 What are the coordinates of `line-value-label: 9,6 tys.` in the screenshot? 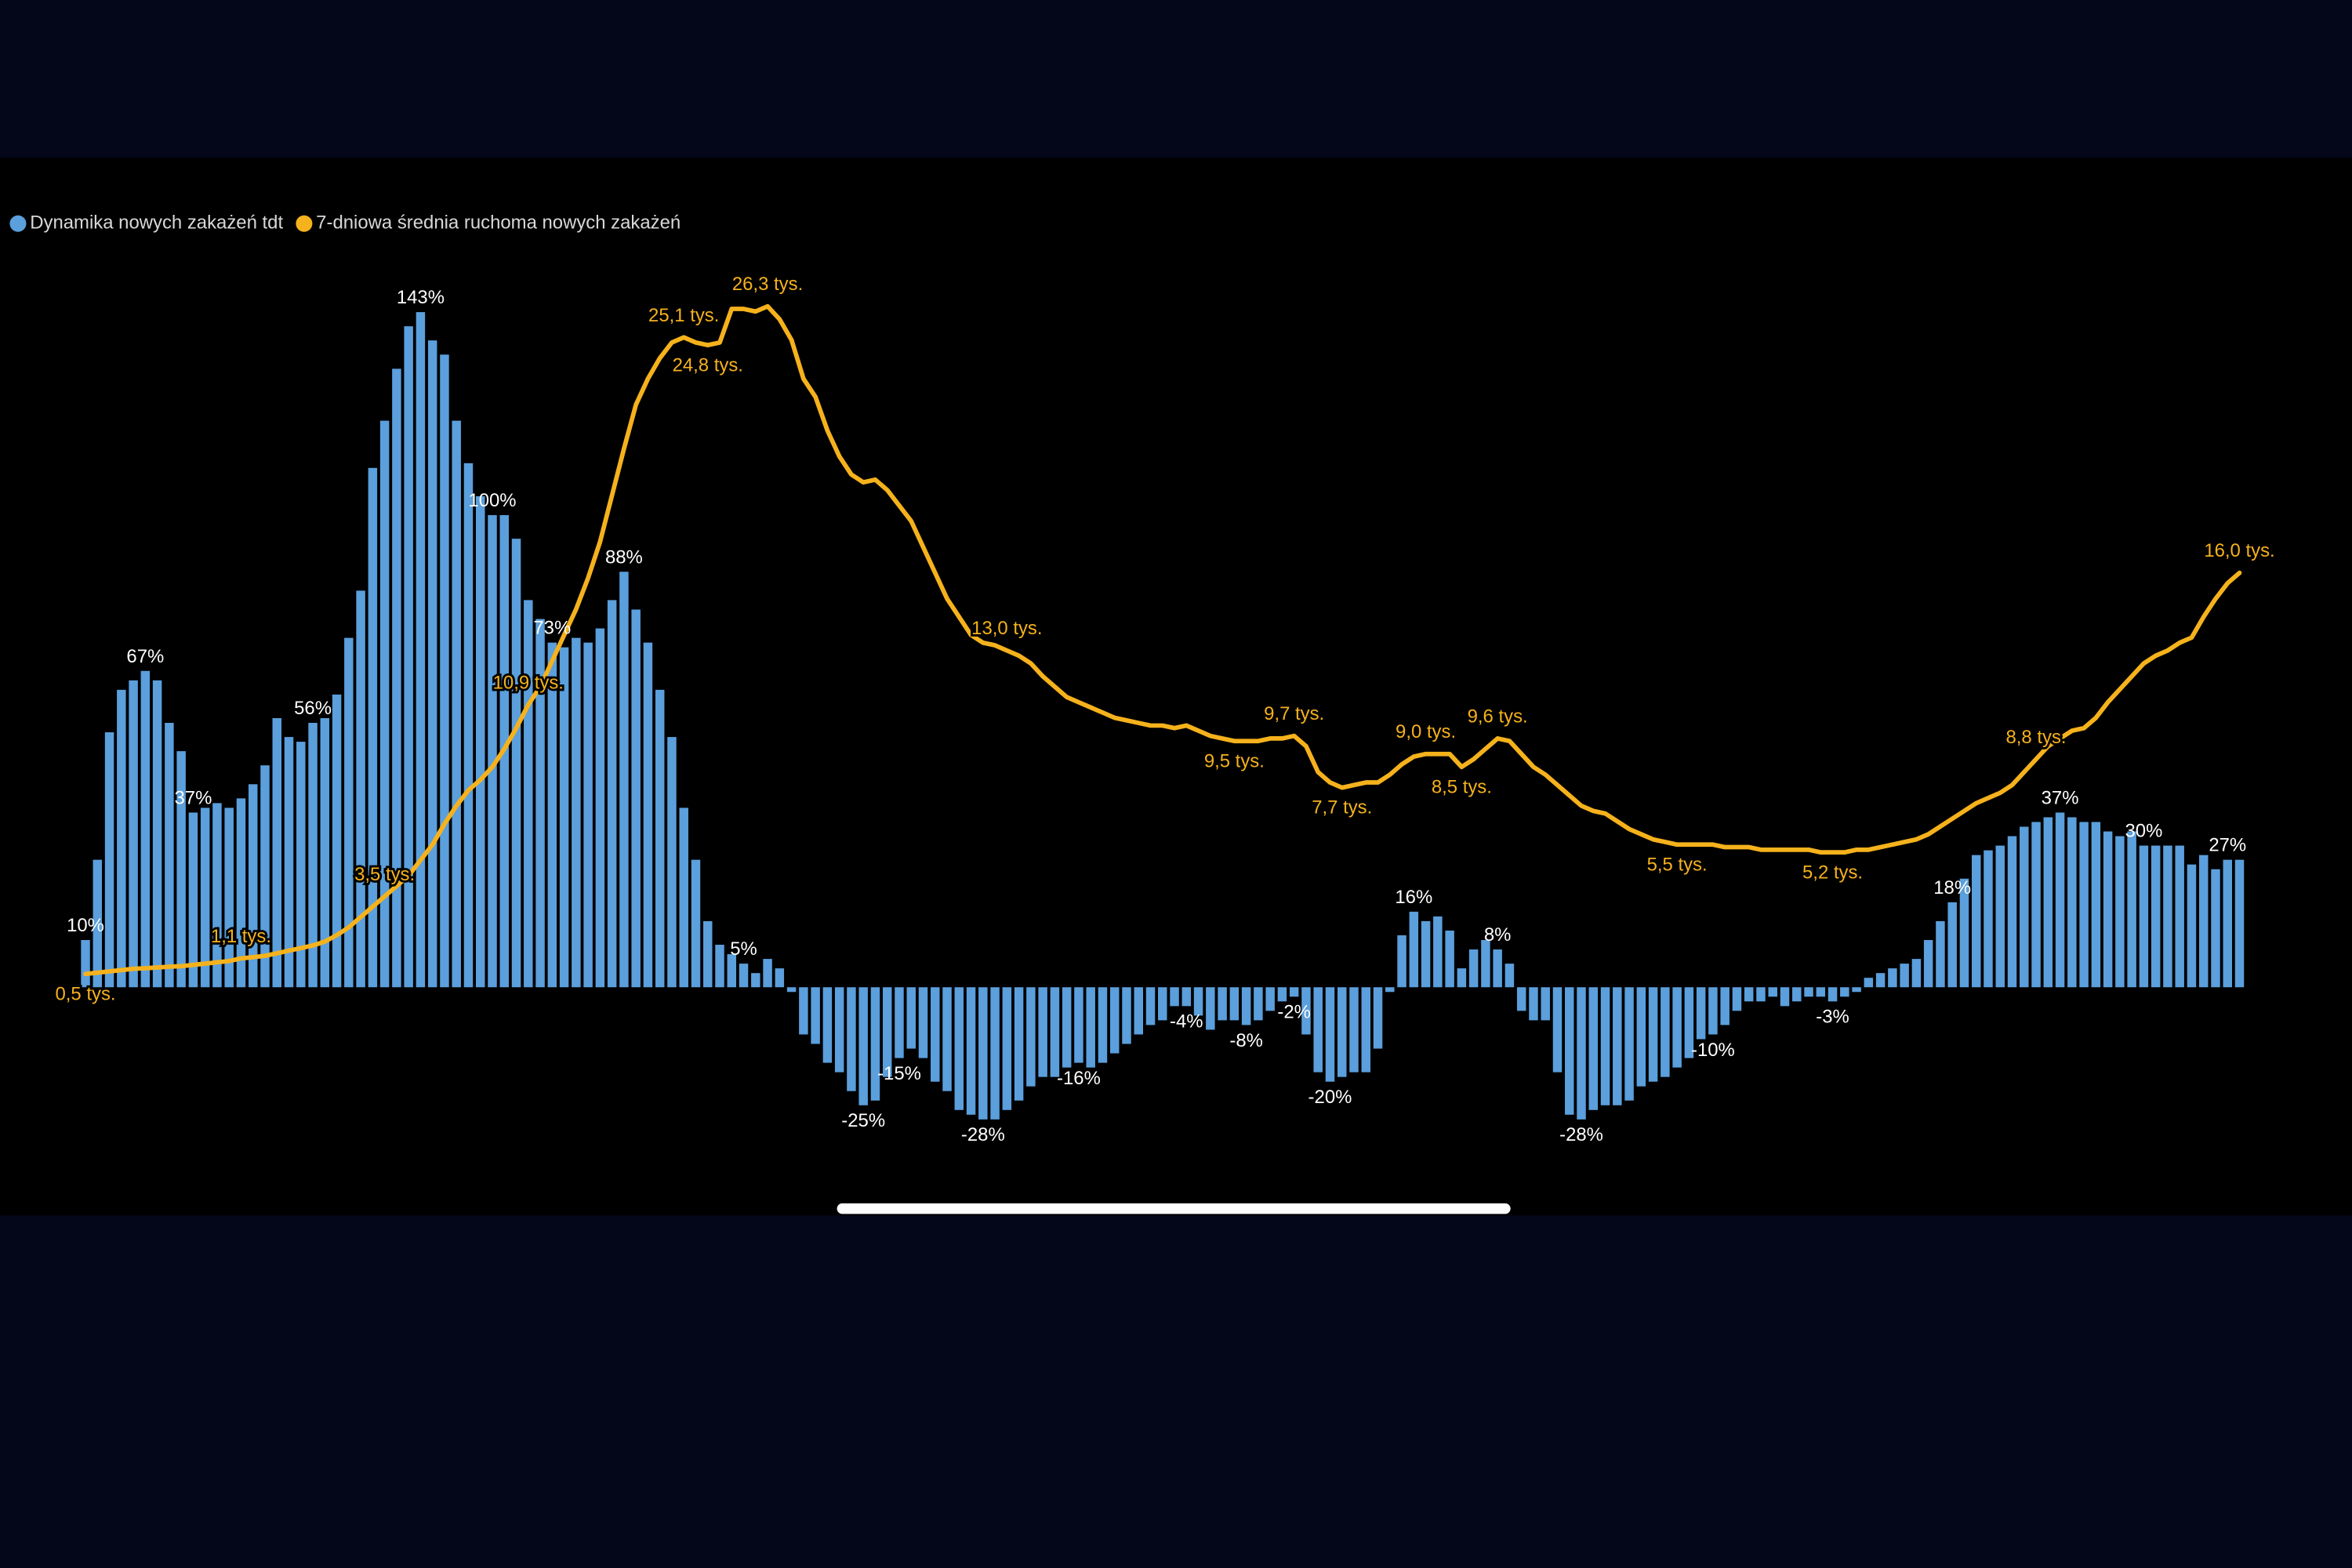 It's located at (1498, 716).